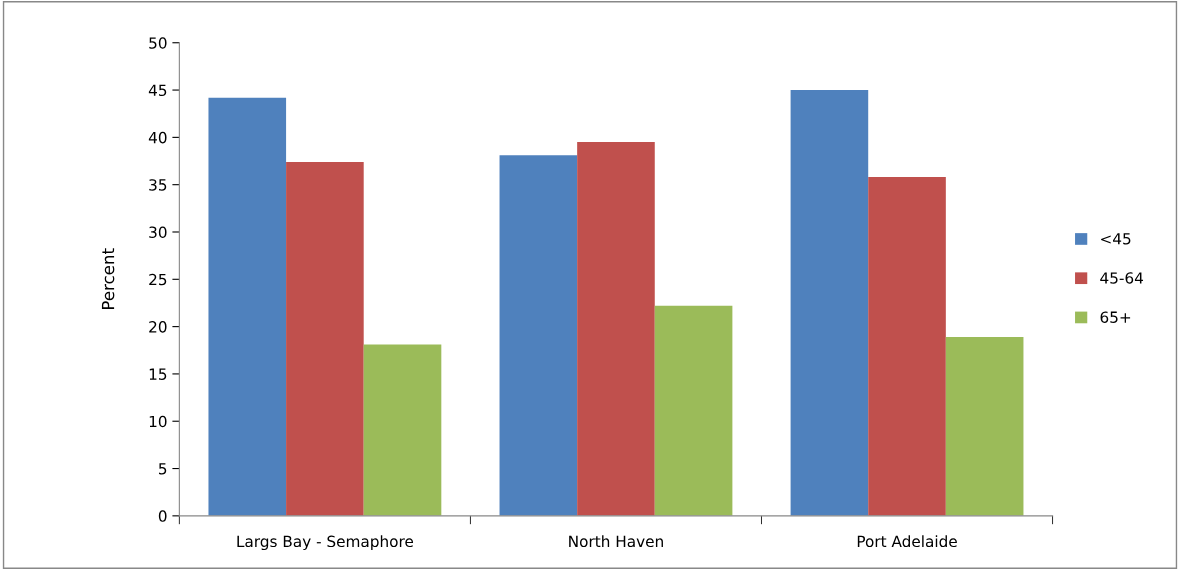  Describe the element at coordinates (616, 541) in the screenshot. I see `x-tick-label: North Haven` at that location.